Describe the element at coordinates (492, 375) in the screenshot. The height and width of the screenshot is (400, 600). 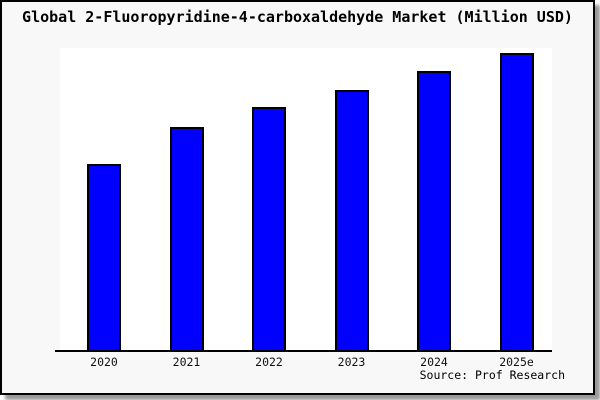
I see `source-note: Source: Prof Research` at that location.